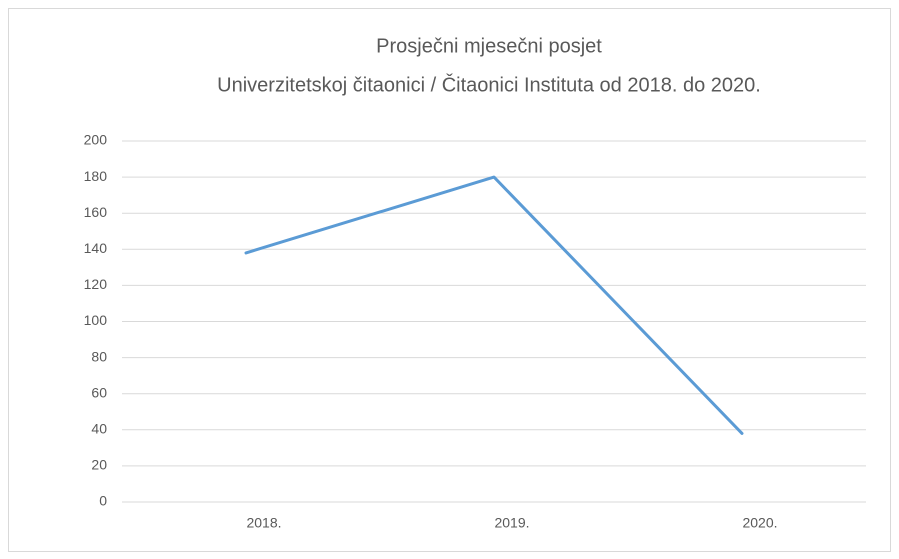  I want to click on chart-title: Prosječni mjesečni posjet, so click(489, 46).